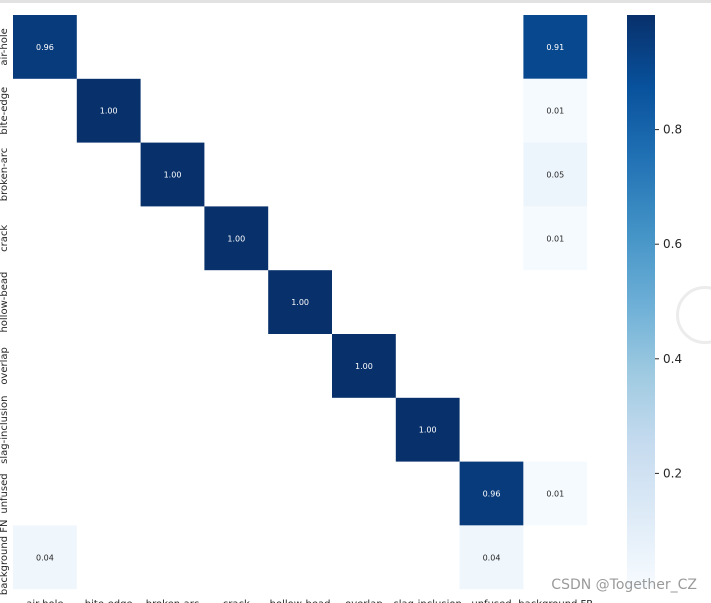 The image size is (711, 603). Describe the element at coordinates (364, 601) in the screenshot. I see `x-tick-label: overlap` at that location.